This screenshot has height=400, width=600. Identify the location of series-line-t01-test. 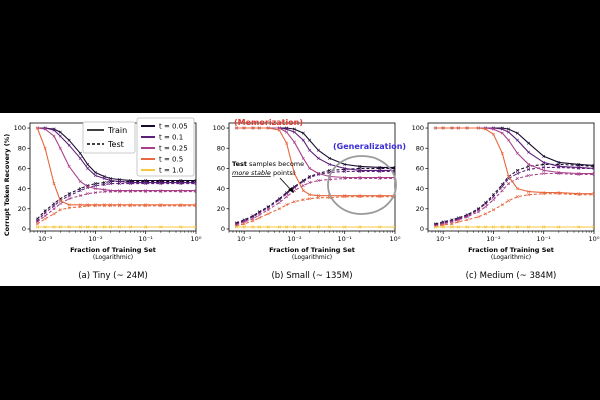
(116, 202).